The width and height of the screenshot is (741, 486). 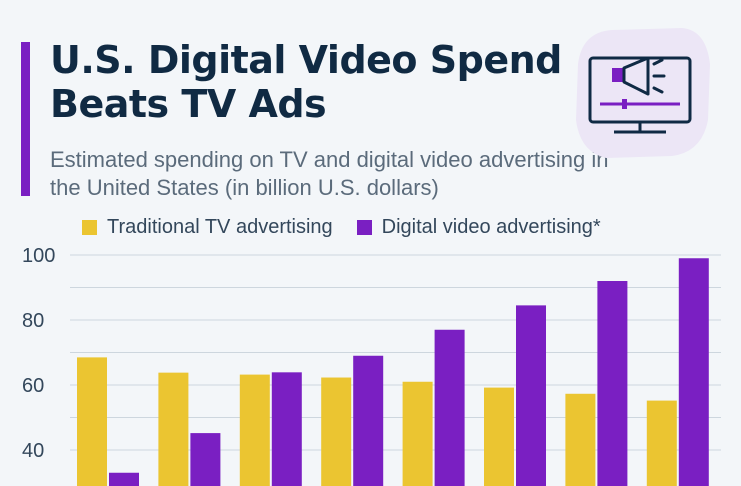 I want to click on y-tick-label-60: 60, so click(x=33, y=386).